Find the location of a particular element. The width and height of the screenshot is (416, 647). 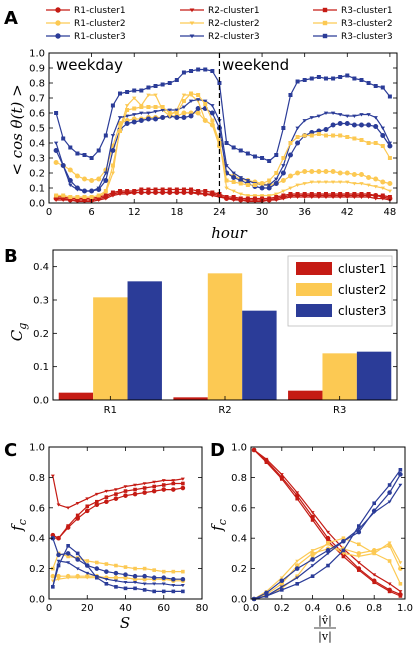

x-tick-label: 0.4 is located at coordinates (313, 608).